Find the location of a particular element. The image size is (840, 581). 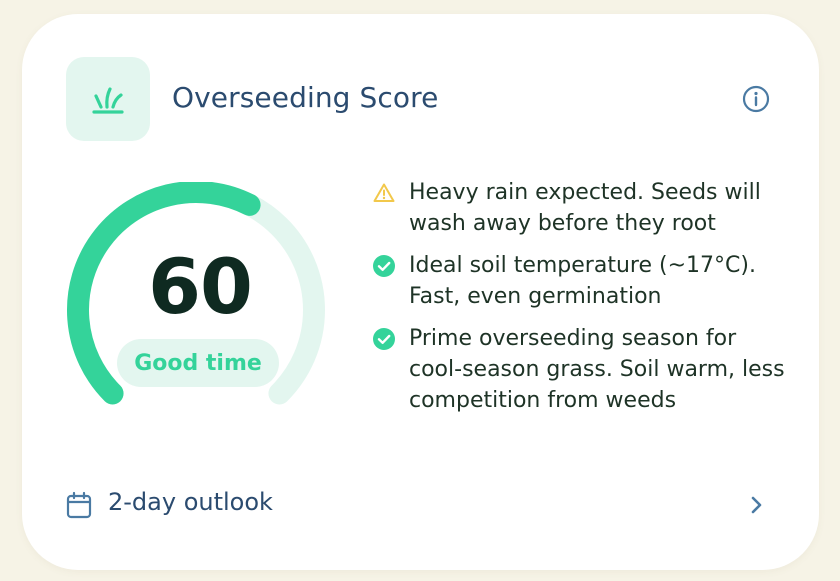

chevron-right-icon is located at coordinates (757, 505).